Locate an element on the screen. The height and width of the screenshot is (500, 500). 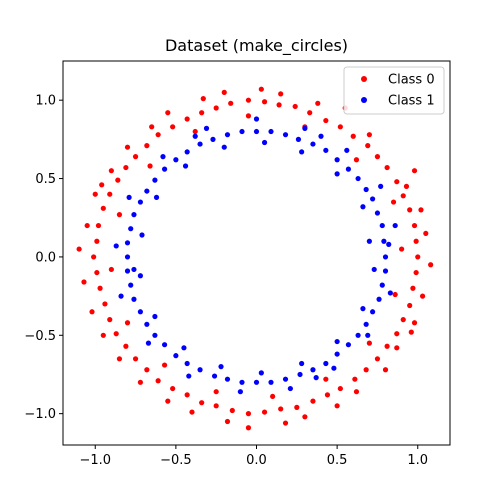
y-tick-label-4: 1.0 is located at coordinates (45, 101).